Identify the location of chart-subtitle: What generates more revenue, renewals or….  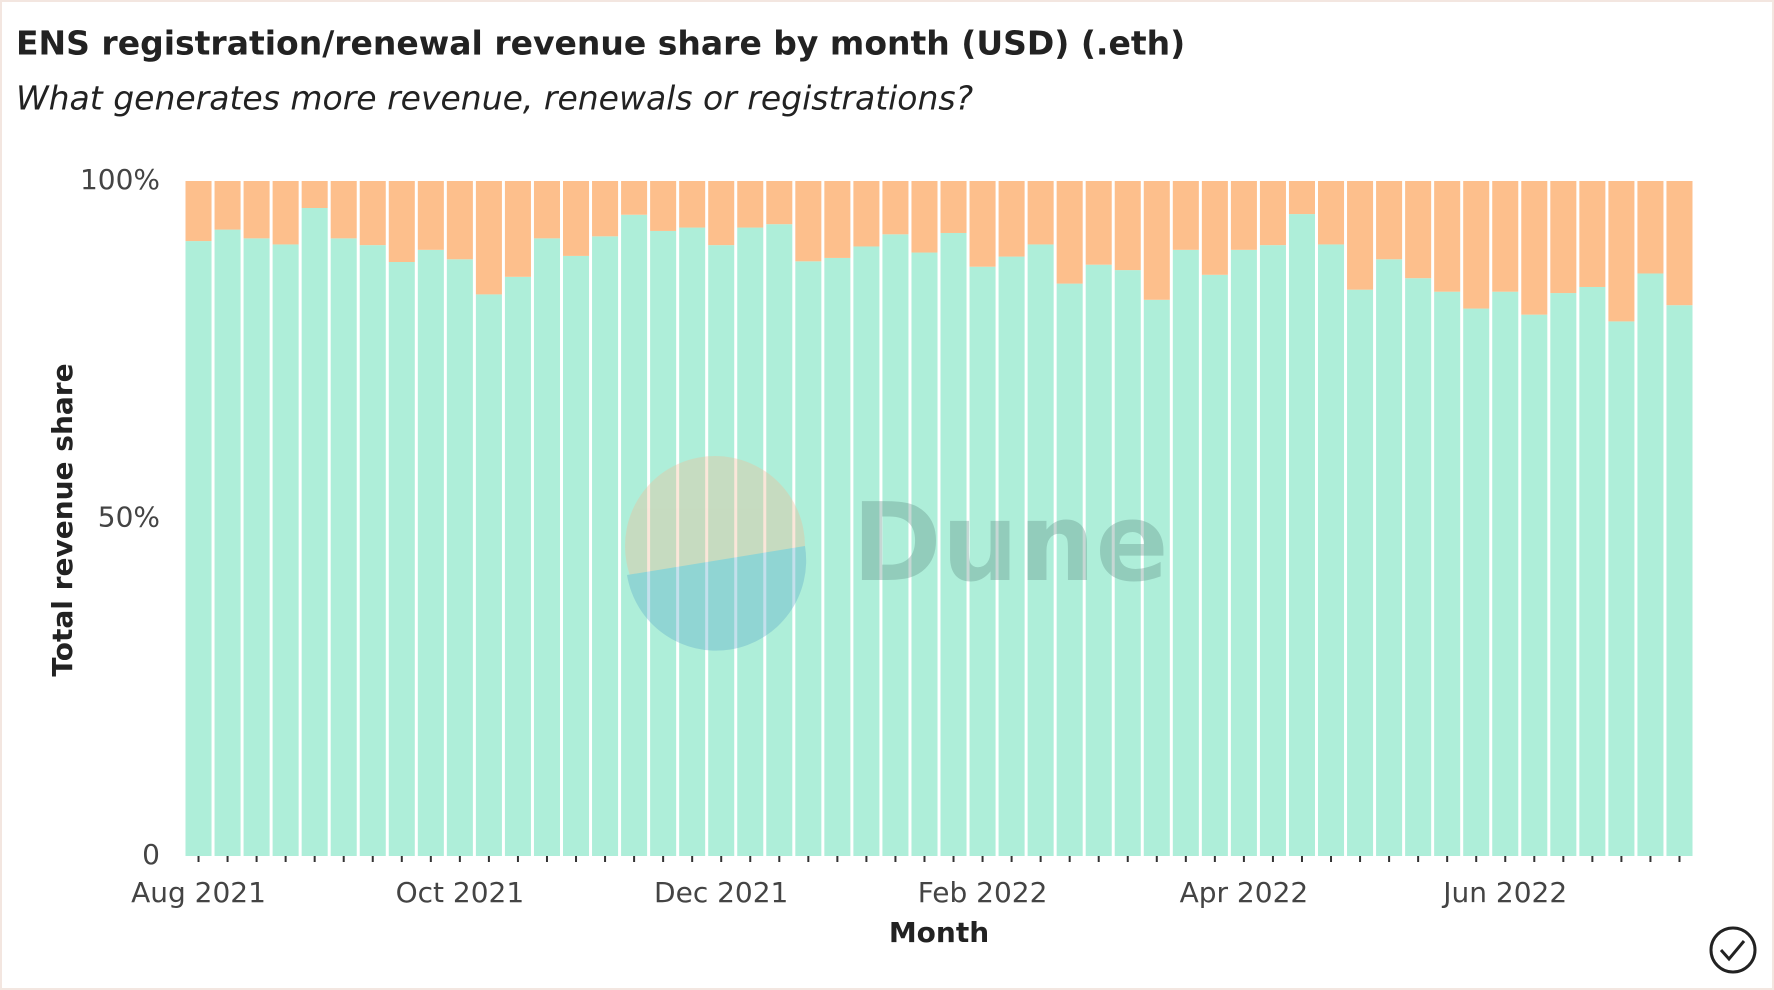
(494, 98).